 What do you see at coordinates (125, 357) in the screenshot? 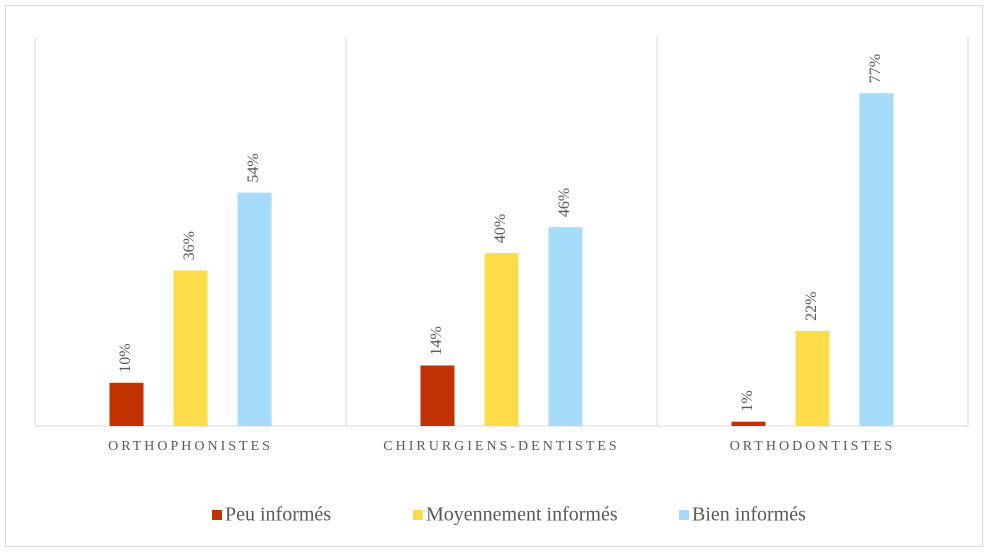
I see `data-label: 10%` at bounding box center [125, 357].